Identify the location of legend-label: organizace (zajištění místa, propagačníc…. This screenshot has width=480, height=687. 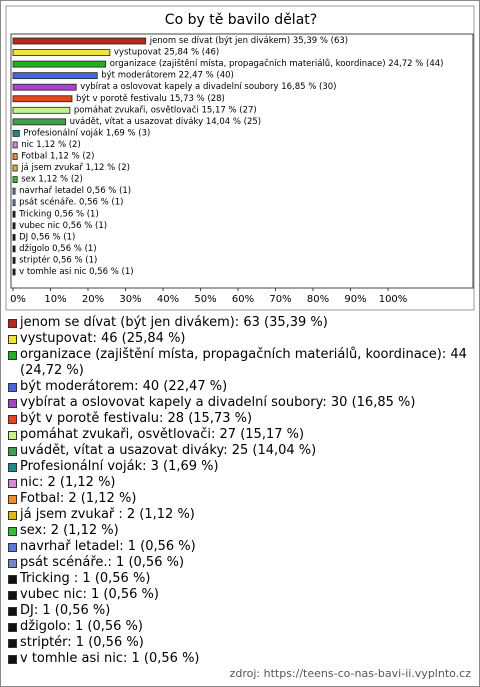
(243, 362).